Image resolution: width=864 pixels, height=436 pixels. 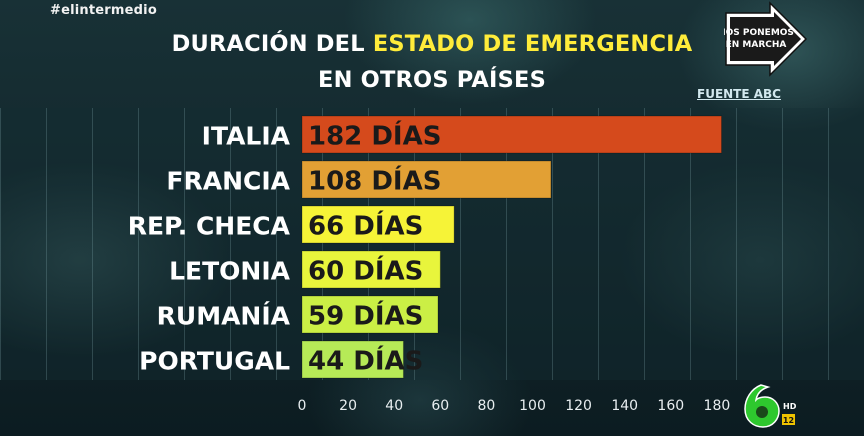 I want to click on sexta-logo-hole, so click(x=762, y=412).